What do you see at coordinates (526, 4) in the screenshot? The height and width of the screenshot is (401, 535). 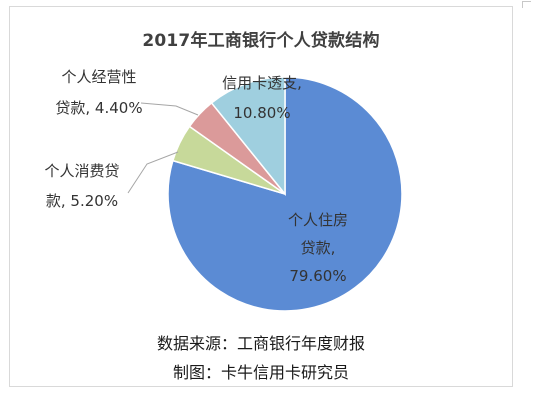 I see `corner-mark` at bounding box center [526, 4].